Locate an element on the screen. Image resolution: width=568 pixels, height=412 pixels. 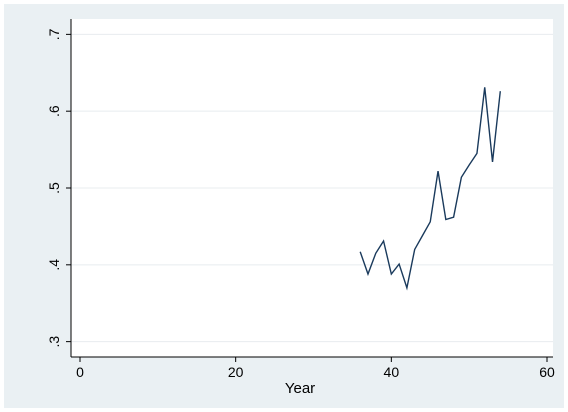
x-axis-title: Year is located at coordinates (300, 388).